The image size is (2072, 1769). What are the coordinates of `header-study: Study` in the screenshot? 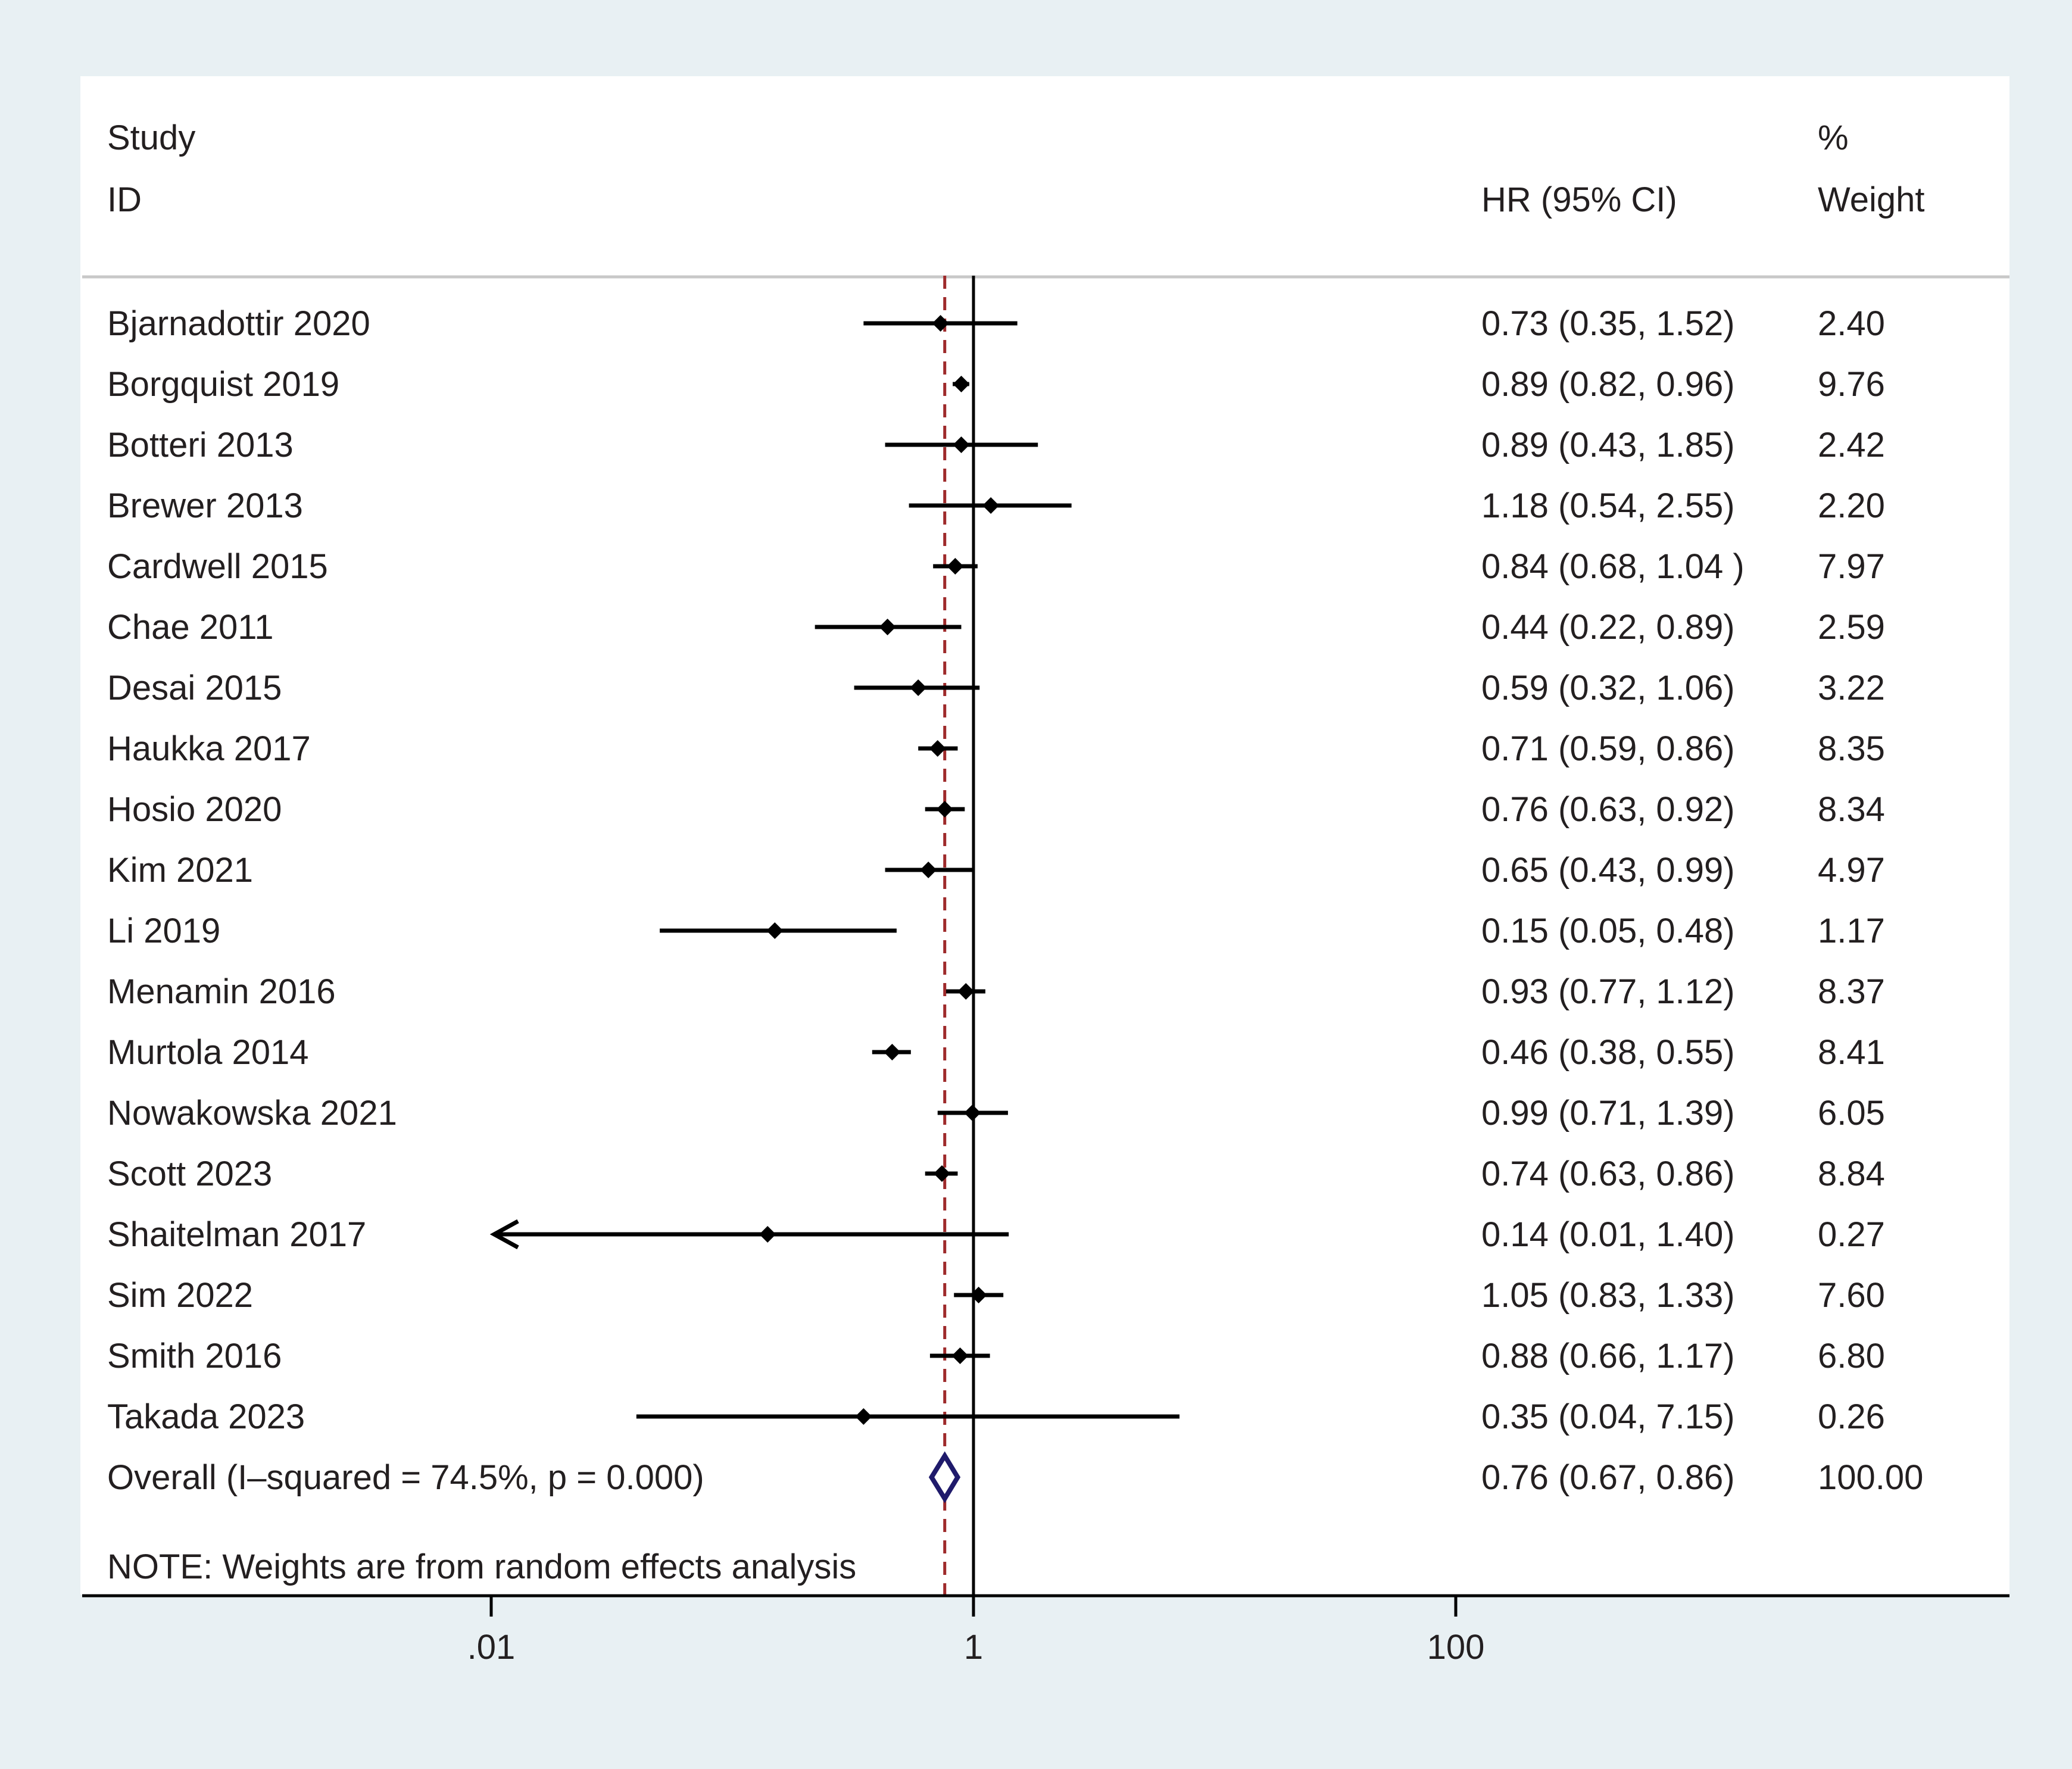 It's located at (151, 138).